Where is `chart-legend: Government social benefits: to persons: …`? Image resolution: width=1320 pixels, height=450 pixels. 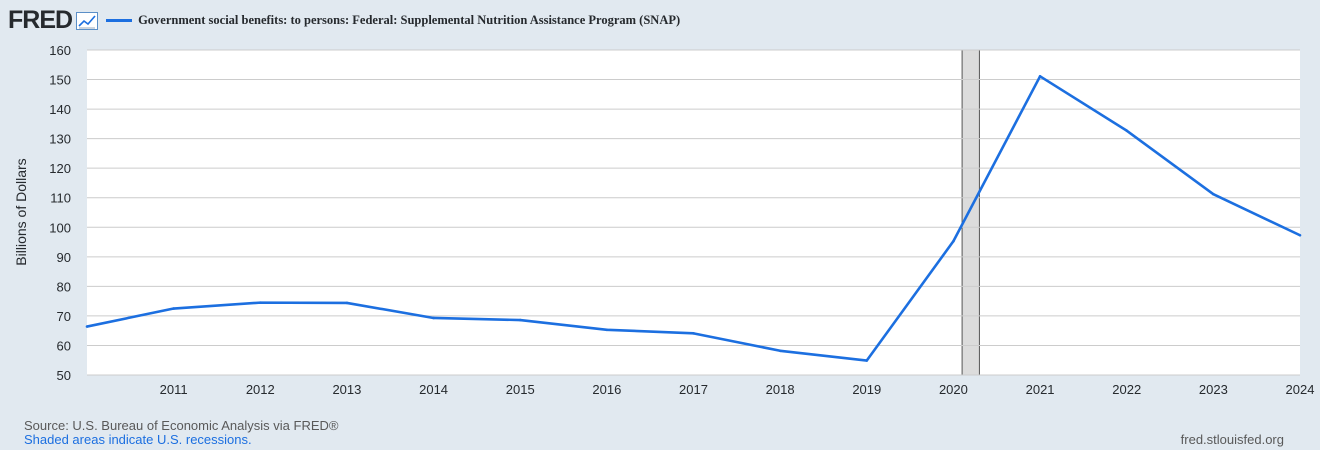
chart-legend: Government social benefits: to persons: … is located at coordinates (393, 20).